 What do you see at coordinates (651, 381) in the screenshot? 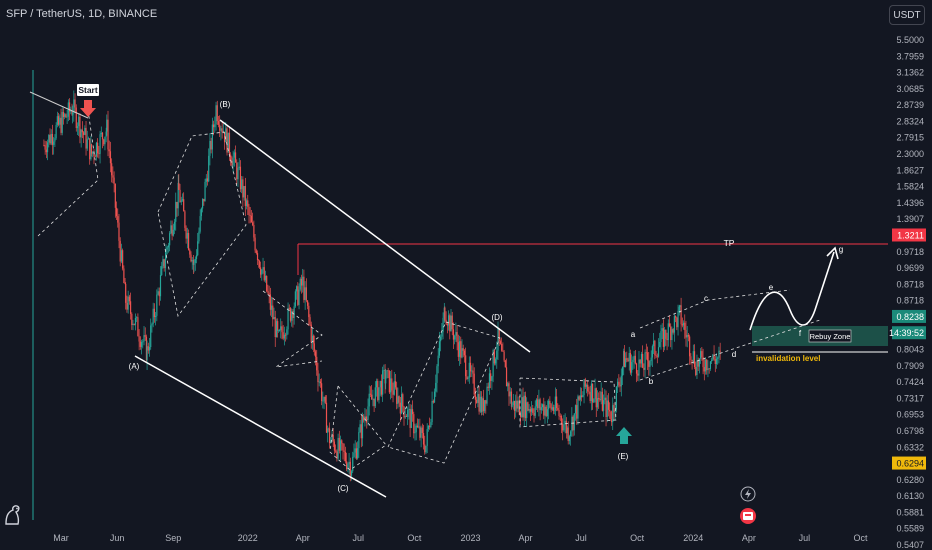
I see `wave-label: b` at bounding box center [651, 381].